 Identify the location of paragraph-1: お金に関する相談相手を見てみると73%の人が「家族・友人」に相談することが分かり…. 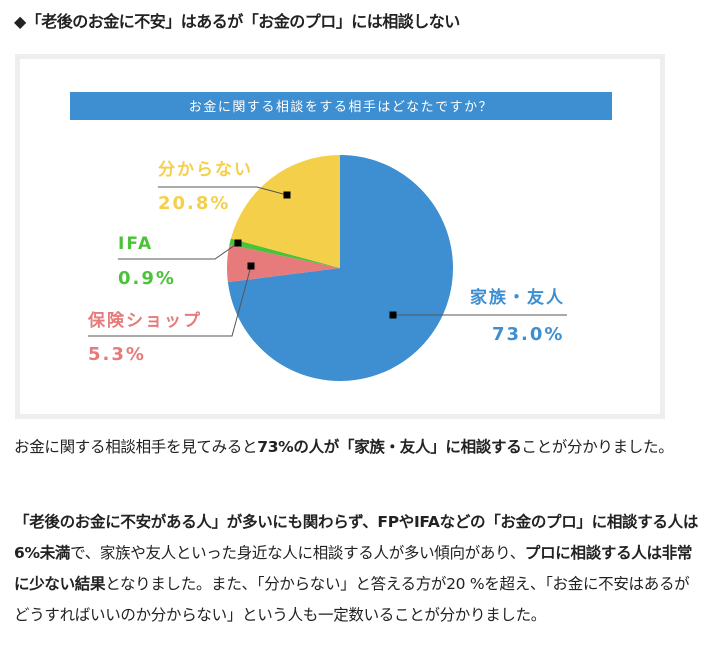
(359, 447).